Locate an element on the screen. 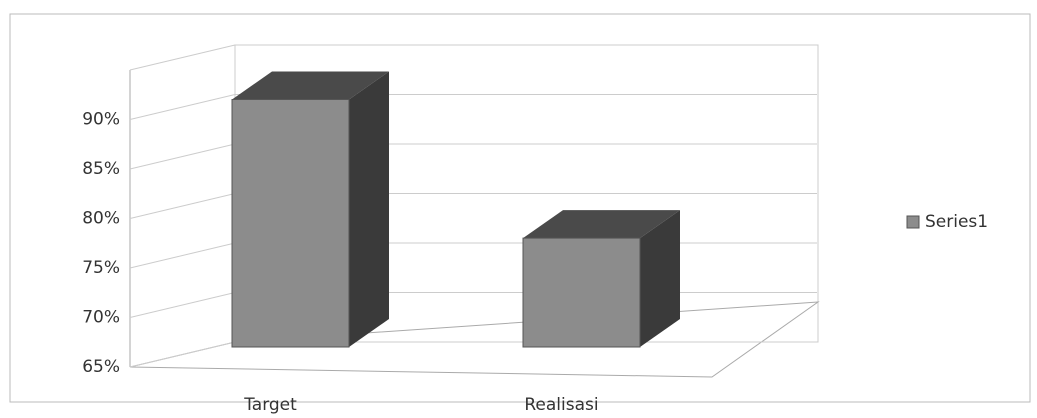  legend-swatch is located at coordinates (913, 222).